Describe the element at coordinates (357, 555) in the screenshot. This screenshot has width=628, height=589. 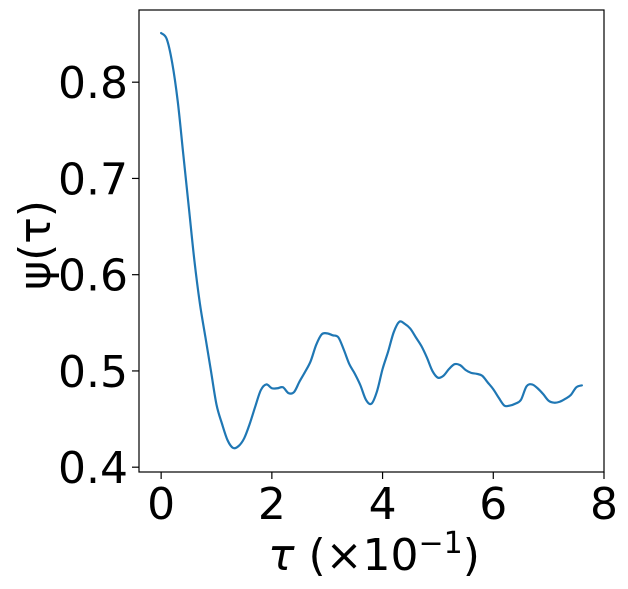
I see `x-axis-label-unit: (×10` at that location.